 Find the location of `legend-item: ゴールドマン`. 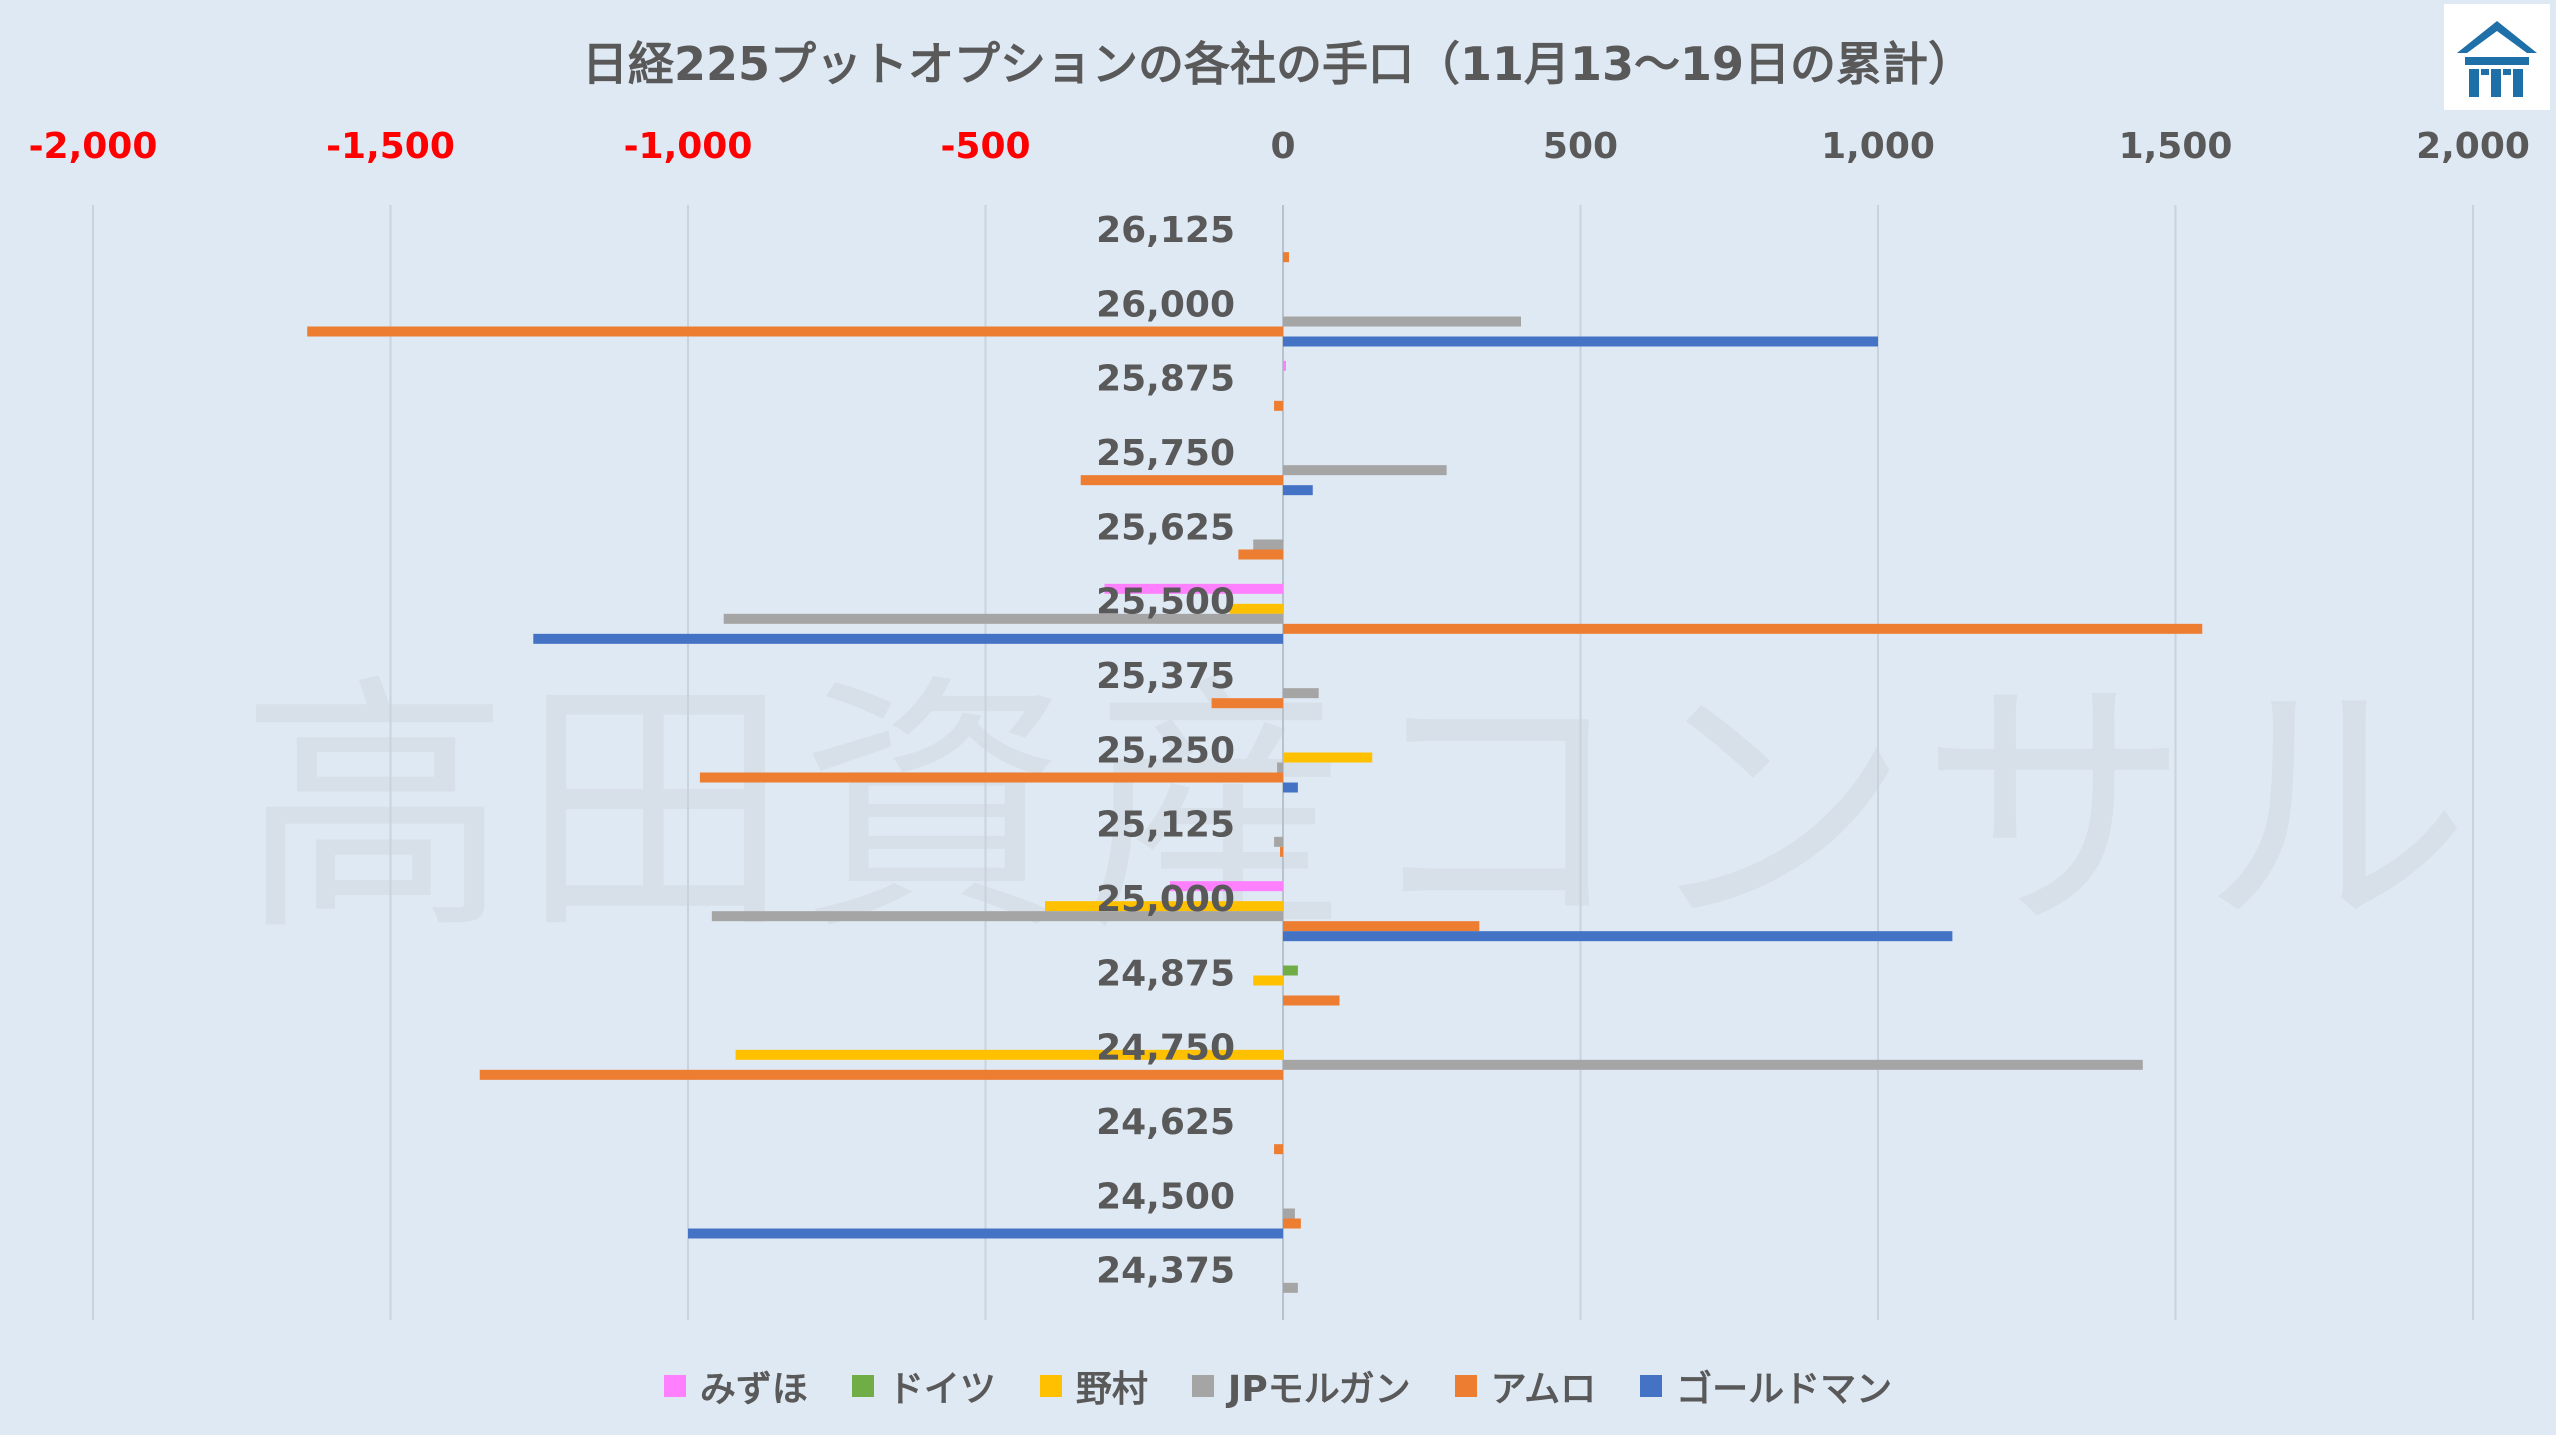

legend-item: ゴールドマン is located at coordinates (1766, 1386).